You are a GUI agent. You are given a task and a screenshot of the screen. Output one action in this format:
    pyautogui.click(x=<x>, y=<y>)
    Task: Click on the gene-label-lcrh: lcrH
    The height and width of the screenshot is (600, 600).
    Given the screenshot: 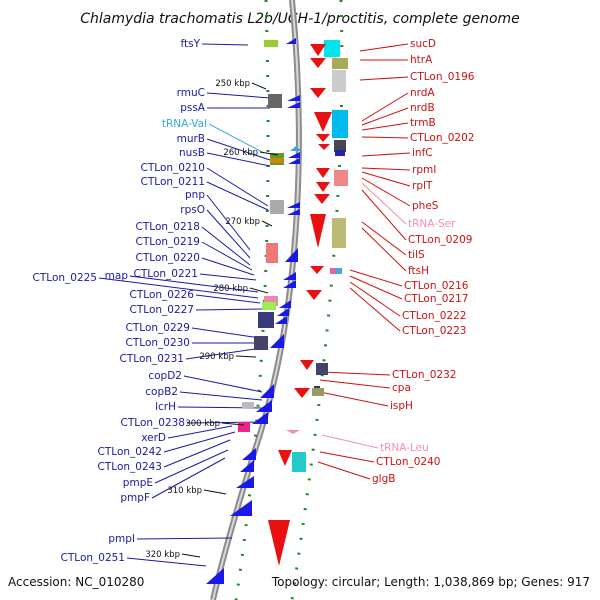 What is the action you would take?
    pyautogui.click(x=165, y=407)
    